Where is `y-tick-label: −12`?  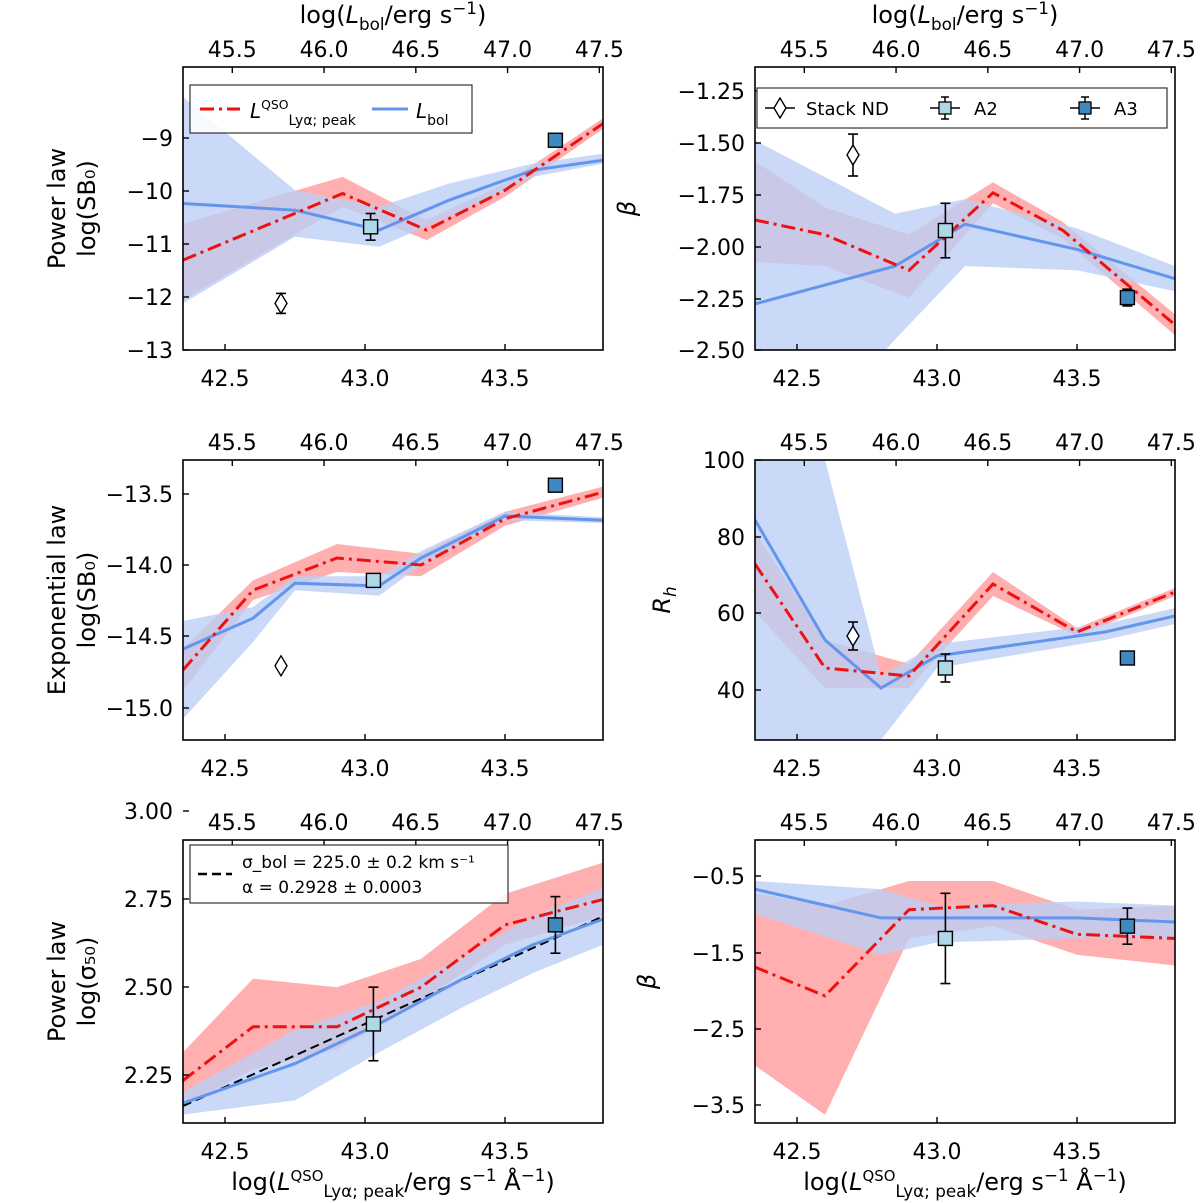
y-tick-label: −12 is located at coordinates (150, 298).